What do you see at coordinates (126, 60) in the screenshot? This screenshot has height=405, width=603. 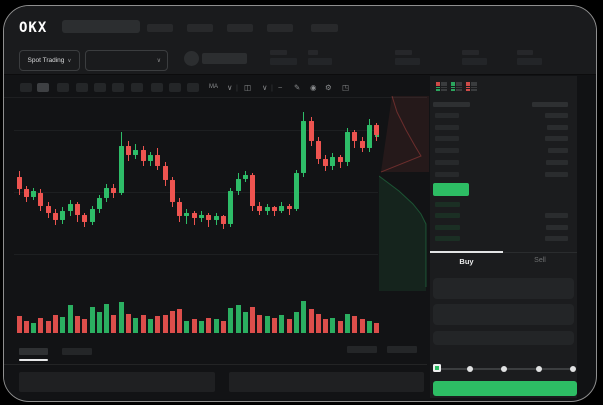 I see `pair-selector-dropdown: ∨` at bounding box center [126, 60].